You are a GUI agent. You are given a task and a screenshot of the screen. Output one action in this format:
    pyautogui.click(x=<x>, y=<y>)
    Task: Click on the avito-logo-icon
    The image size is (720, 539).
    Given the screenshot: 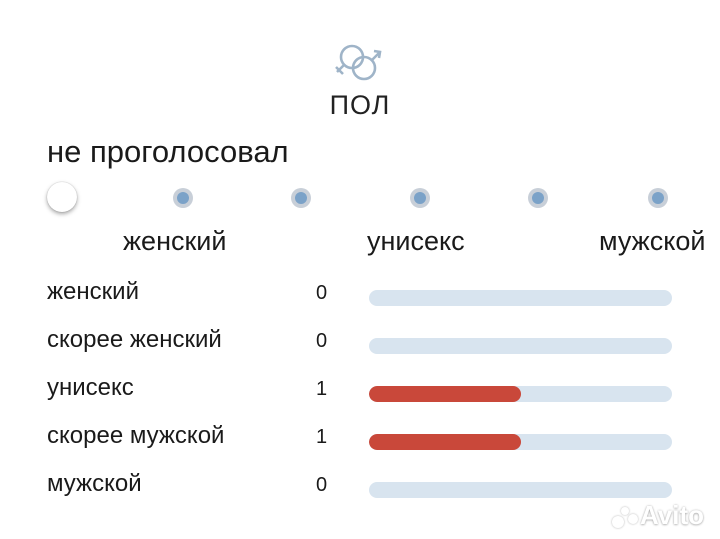 What is the action you would take?
    pyautogui.click(x=625, y=517)
    